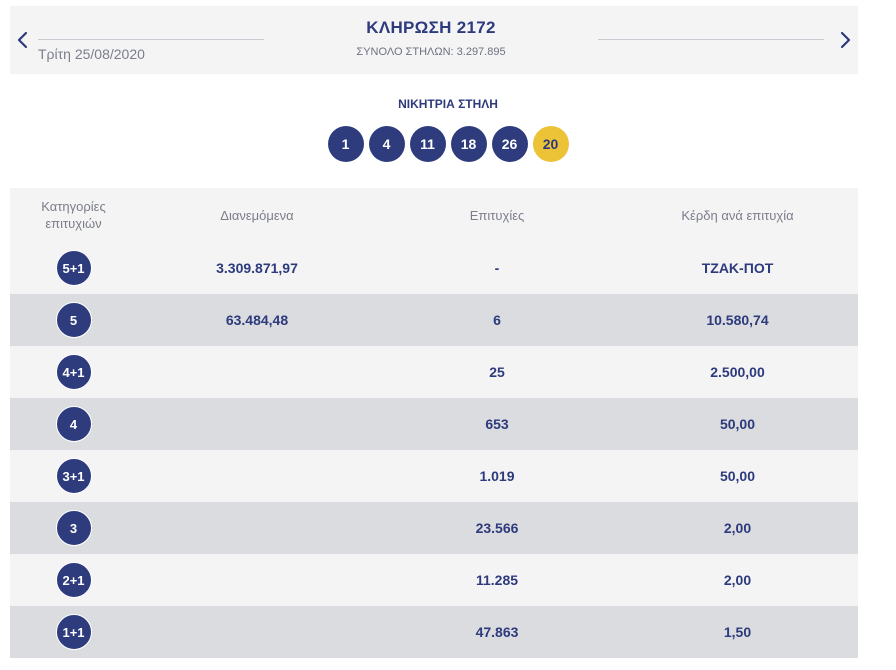 The width and height of the screenshot is (896, 670). Describe the element at coordinates (737, 215) in the screenshot. I see `header-prize: Κέρδη ανά επιτυχία` at that location.